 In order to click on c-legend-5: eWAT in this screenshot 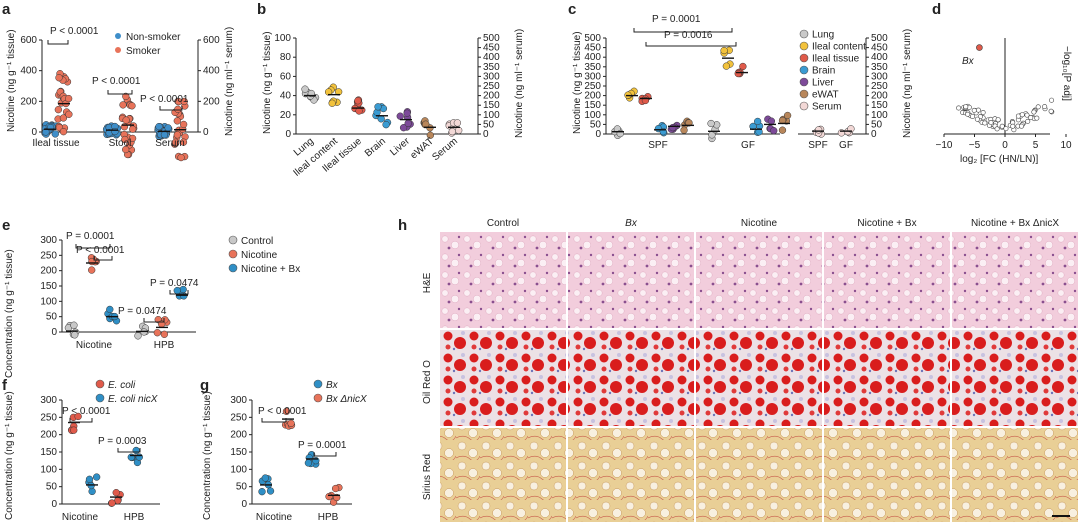, I will do `click(825, 95)`.